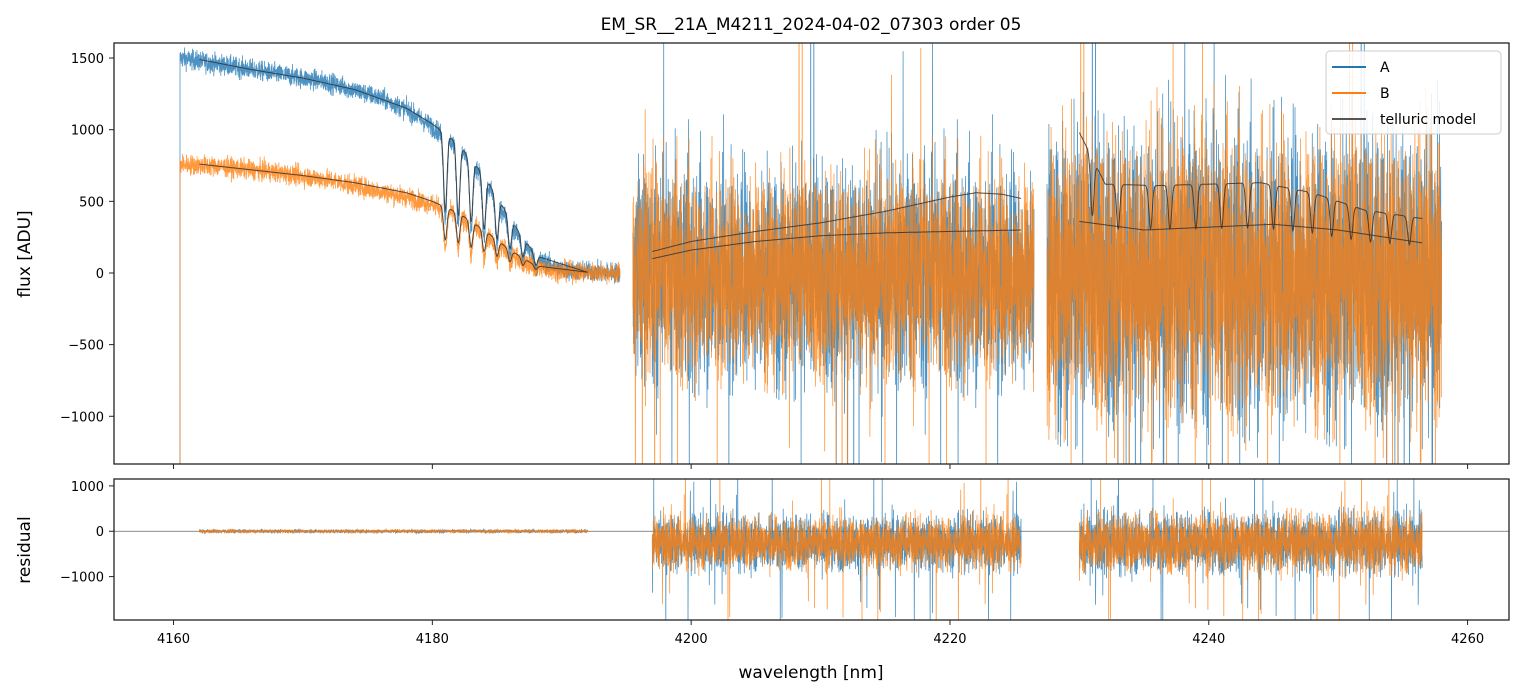 This screenshot has width=1523, height=700. What do you see at coordinates (1385, 68) in the screenshot?
I see `legend-label-a: A` at bounding box center [1385, 68].